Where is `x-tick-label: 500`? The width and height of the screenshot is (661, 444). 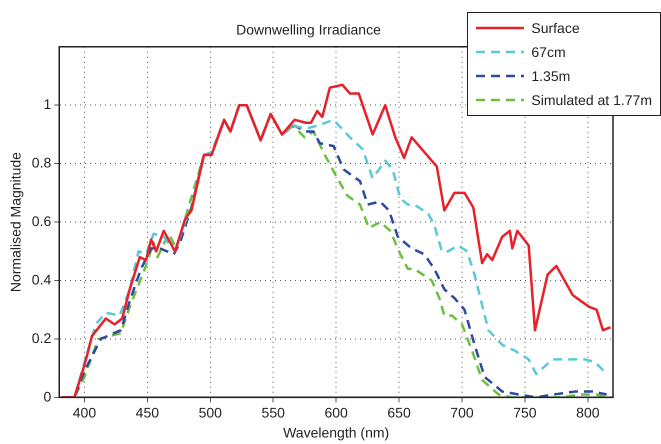
x-tick-label: 500 is located at coordinates (210, 412).